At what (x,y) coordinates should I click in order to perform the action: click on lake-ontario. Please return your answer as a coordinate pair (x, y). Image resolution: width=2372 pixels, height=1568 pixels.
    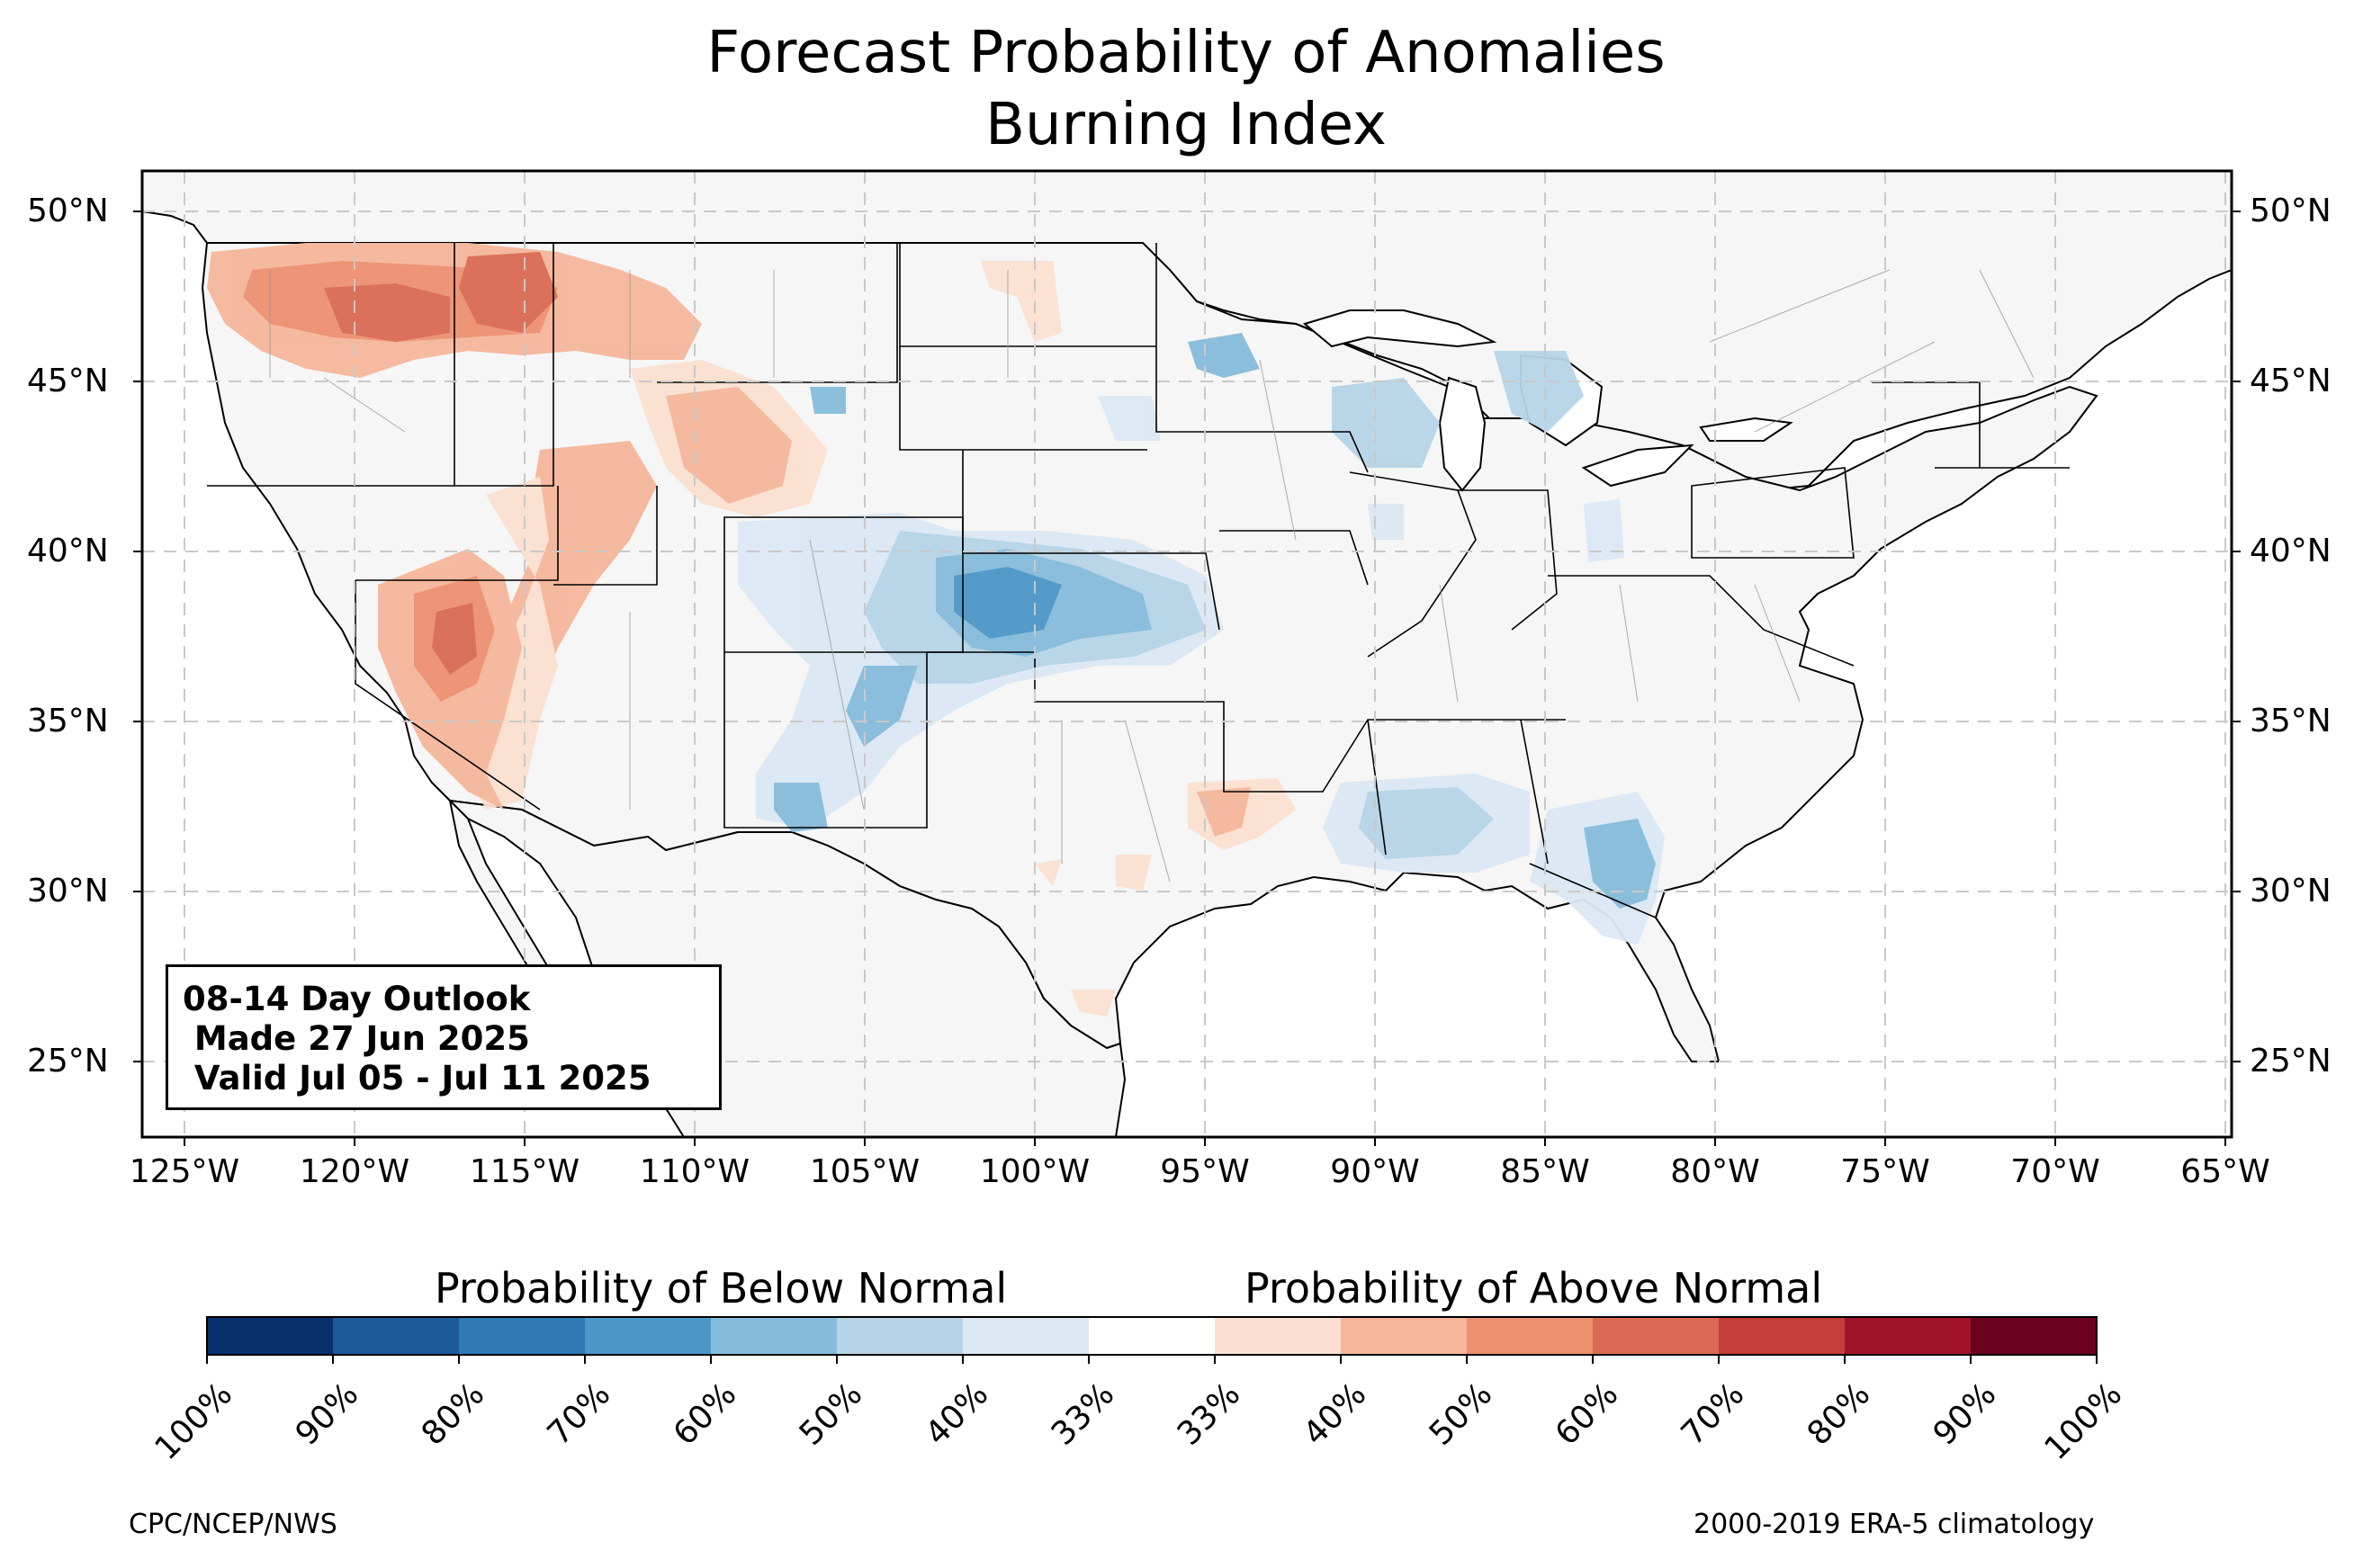
    Looking at the image, I should click on (1746, 429).